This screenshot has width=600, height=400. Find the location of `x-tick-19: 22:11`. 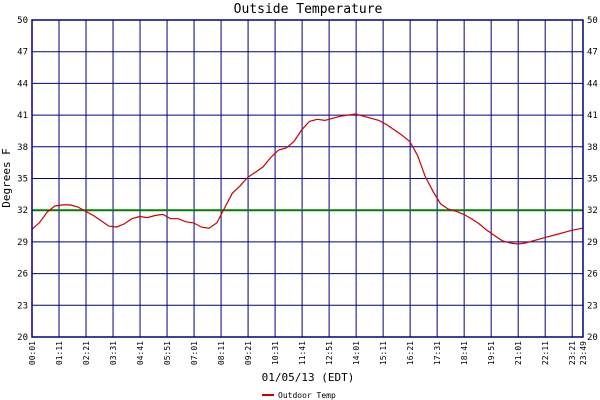

x-tick-19: 22:11 is located at coordinates (545, 353).